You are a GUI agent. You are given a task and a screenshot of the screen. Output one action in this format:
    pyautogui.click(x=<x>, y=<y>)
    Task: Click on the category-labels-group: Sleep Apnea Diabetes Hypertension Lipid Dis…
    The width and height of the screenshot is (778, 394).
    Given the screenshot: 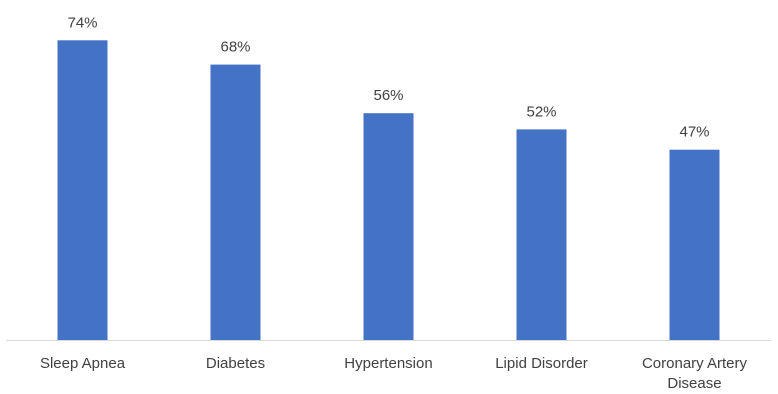 What is the action you would take?
    pyautogui.click(x=394, y=373)
    